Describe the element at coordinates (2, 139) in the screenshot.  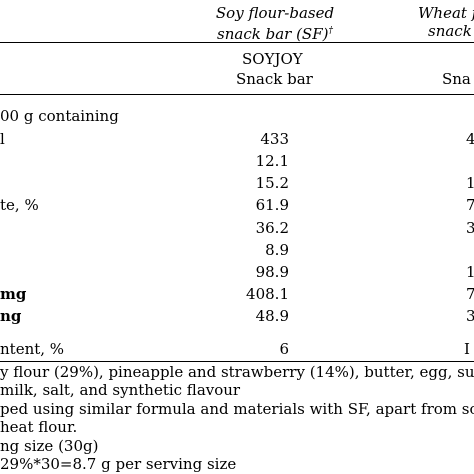
I see `row-label: l` at that location.